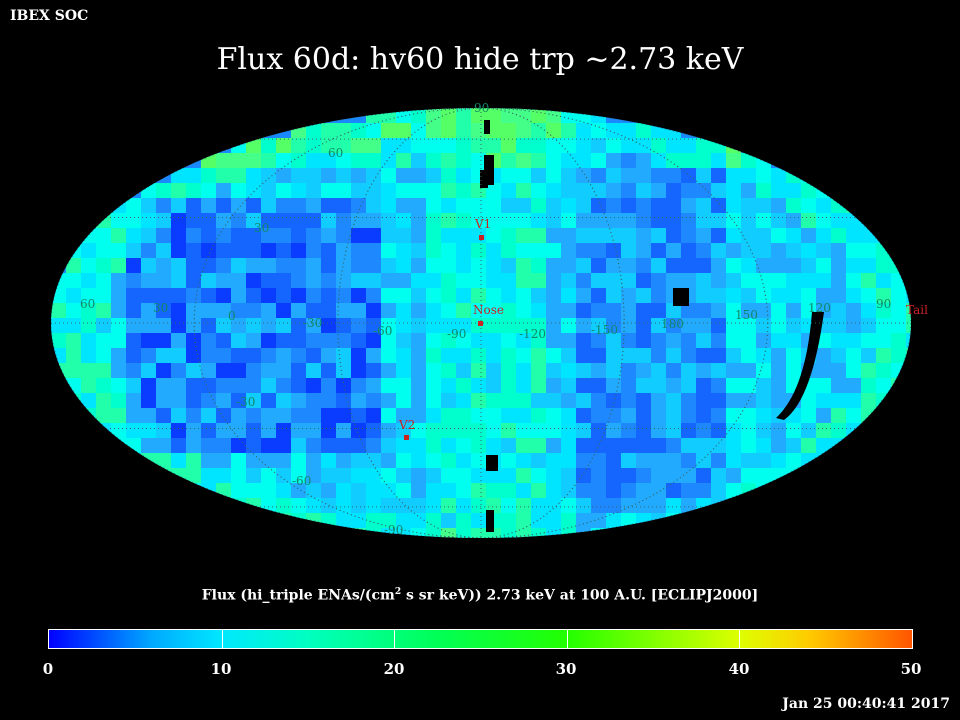  Describe the element at coordinates (567, 639) in the screenshot. I see `colorbar-tick` at that location.